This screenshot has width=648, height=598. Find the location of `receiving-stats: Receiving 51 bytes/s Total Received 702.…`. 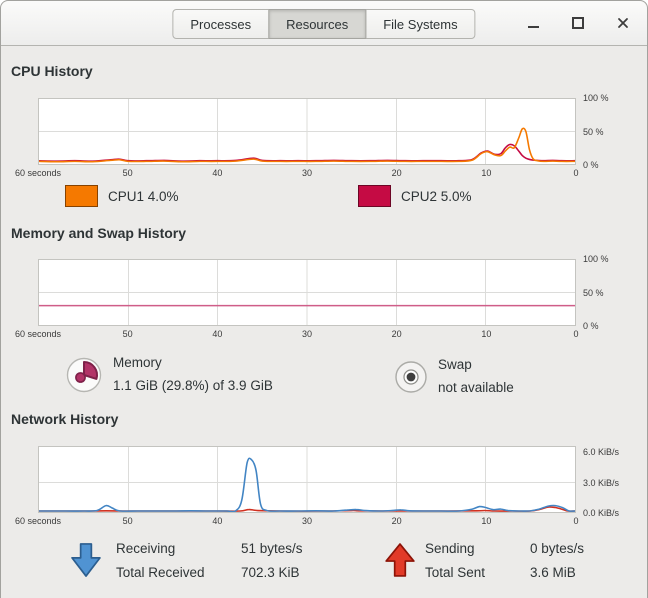

receiving-stats: Receiving 51 bytes/s Total Received 702.… is located at coordinates (209, 560).